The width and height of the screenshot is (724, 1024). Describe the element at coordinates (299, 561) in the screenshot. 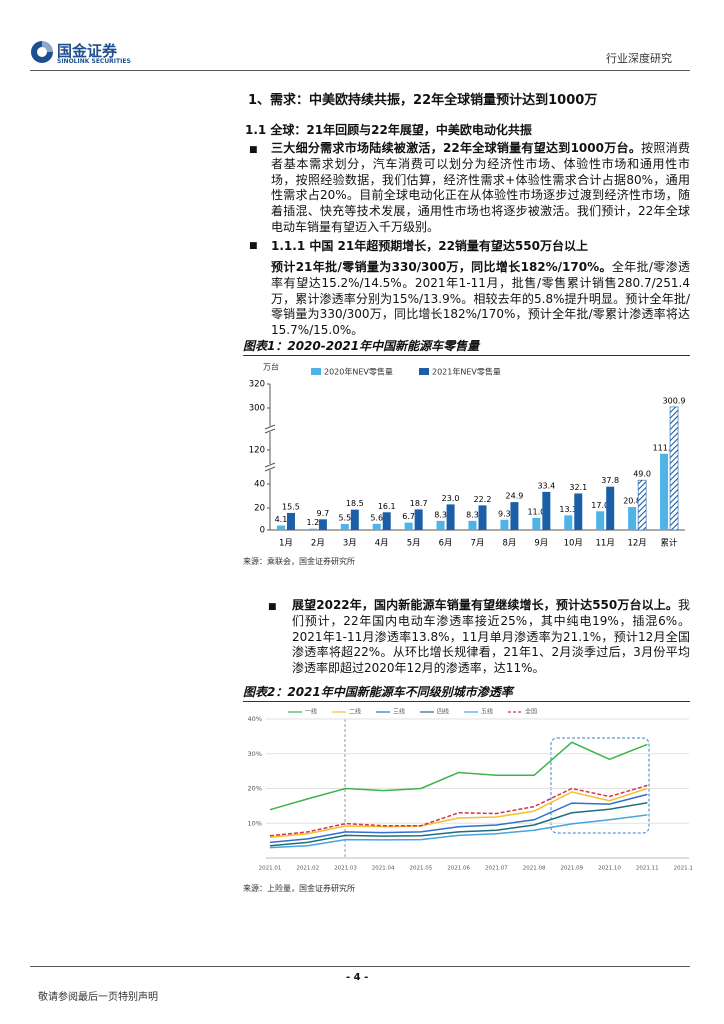

I see `figure-source: 来源：乘联会，国金证券研究所` at that location.